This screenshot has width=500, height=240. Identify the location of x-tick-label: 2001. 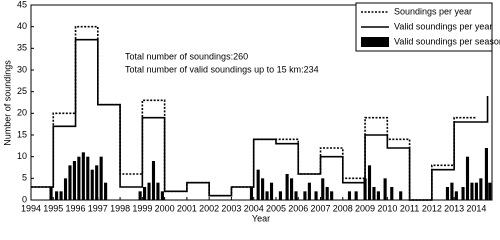
(187, 208).